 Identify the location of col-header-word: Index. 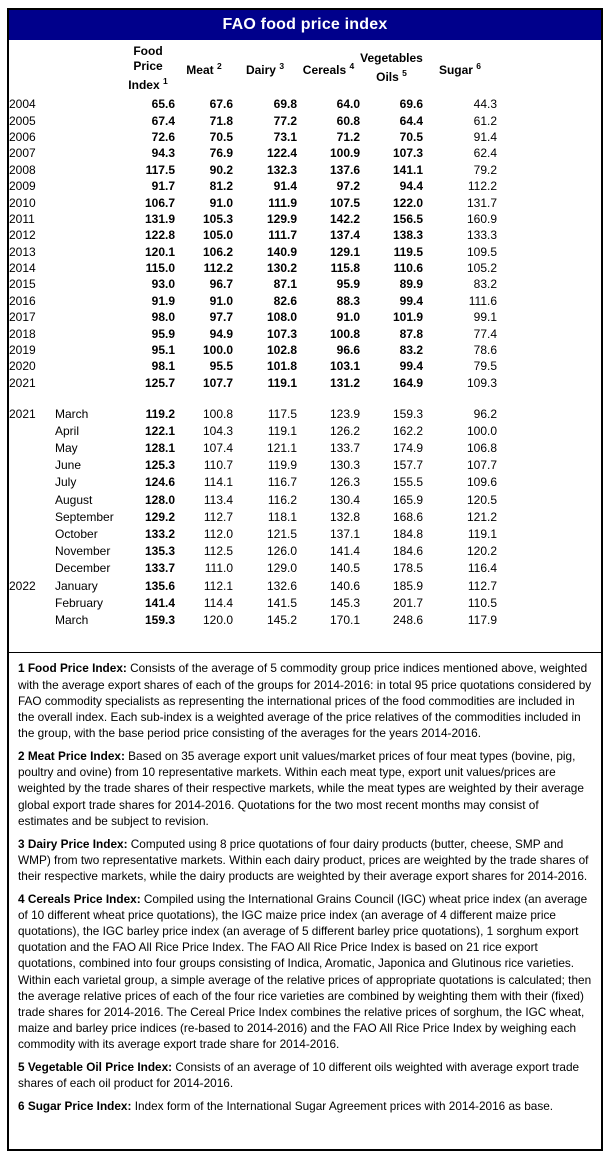
(145, 84).